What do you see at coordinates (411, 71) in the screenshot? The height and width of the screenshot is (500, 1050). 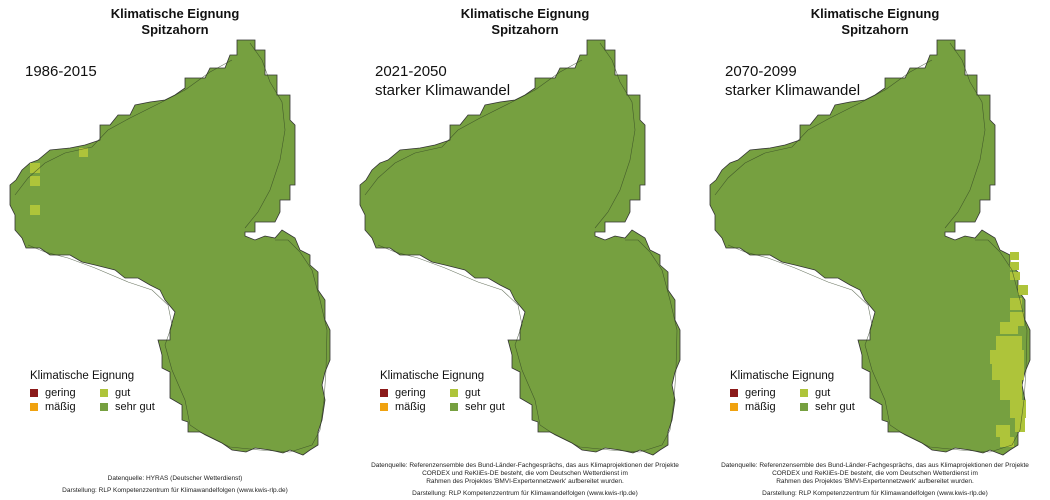 I see `period-line-1: 2021-2050` at bounding box center [411, 71].